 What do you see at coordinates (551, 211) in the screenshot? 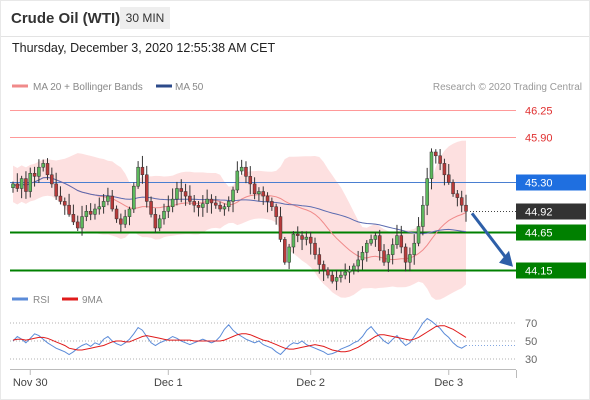
I see `current-price-badge` at bounding box center [551, 211].